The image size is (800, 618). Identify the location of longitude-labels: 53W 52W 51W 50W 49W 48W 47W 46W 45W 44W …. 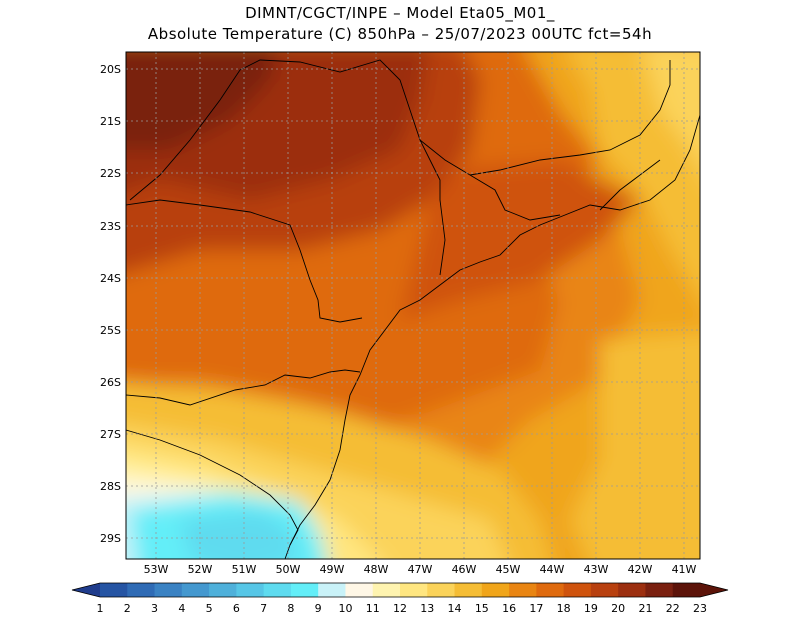
(420, 569).